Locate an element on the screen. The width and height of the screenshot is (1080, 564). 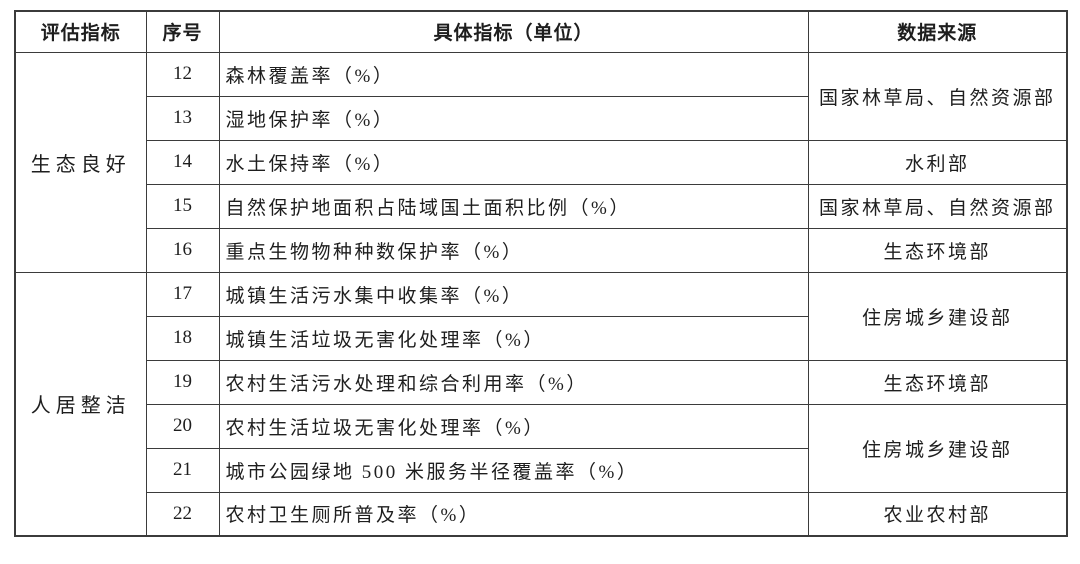
header-cell-source: 数据来源 is located at coordinates (937, 31).